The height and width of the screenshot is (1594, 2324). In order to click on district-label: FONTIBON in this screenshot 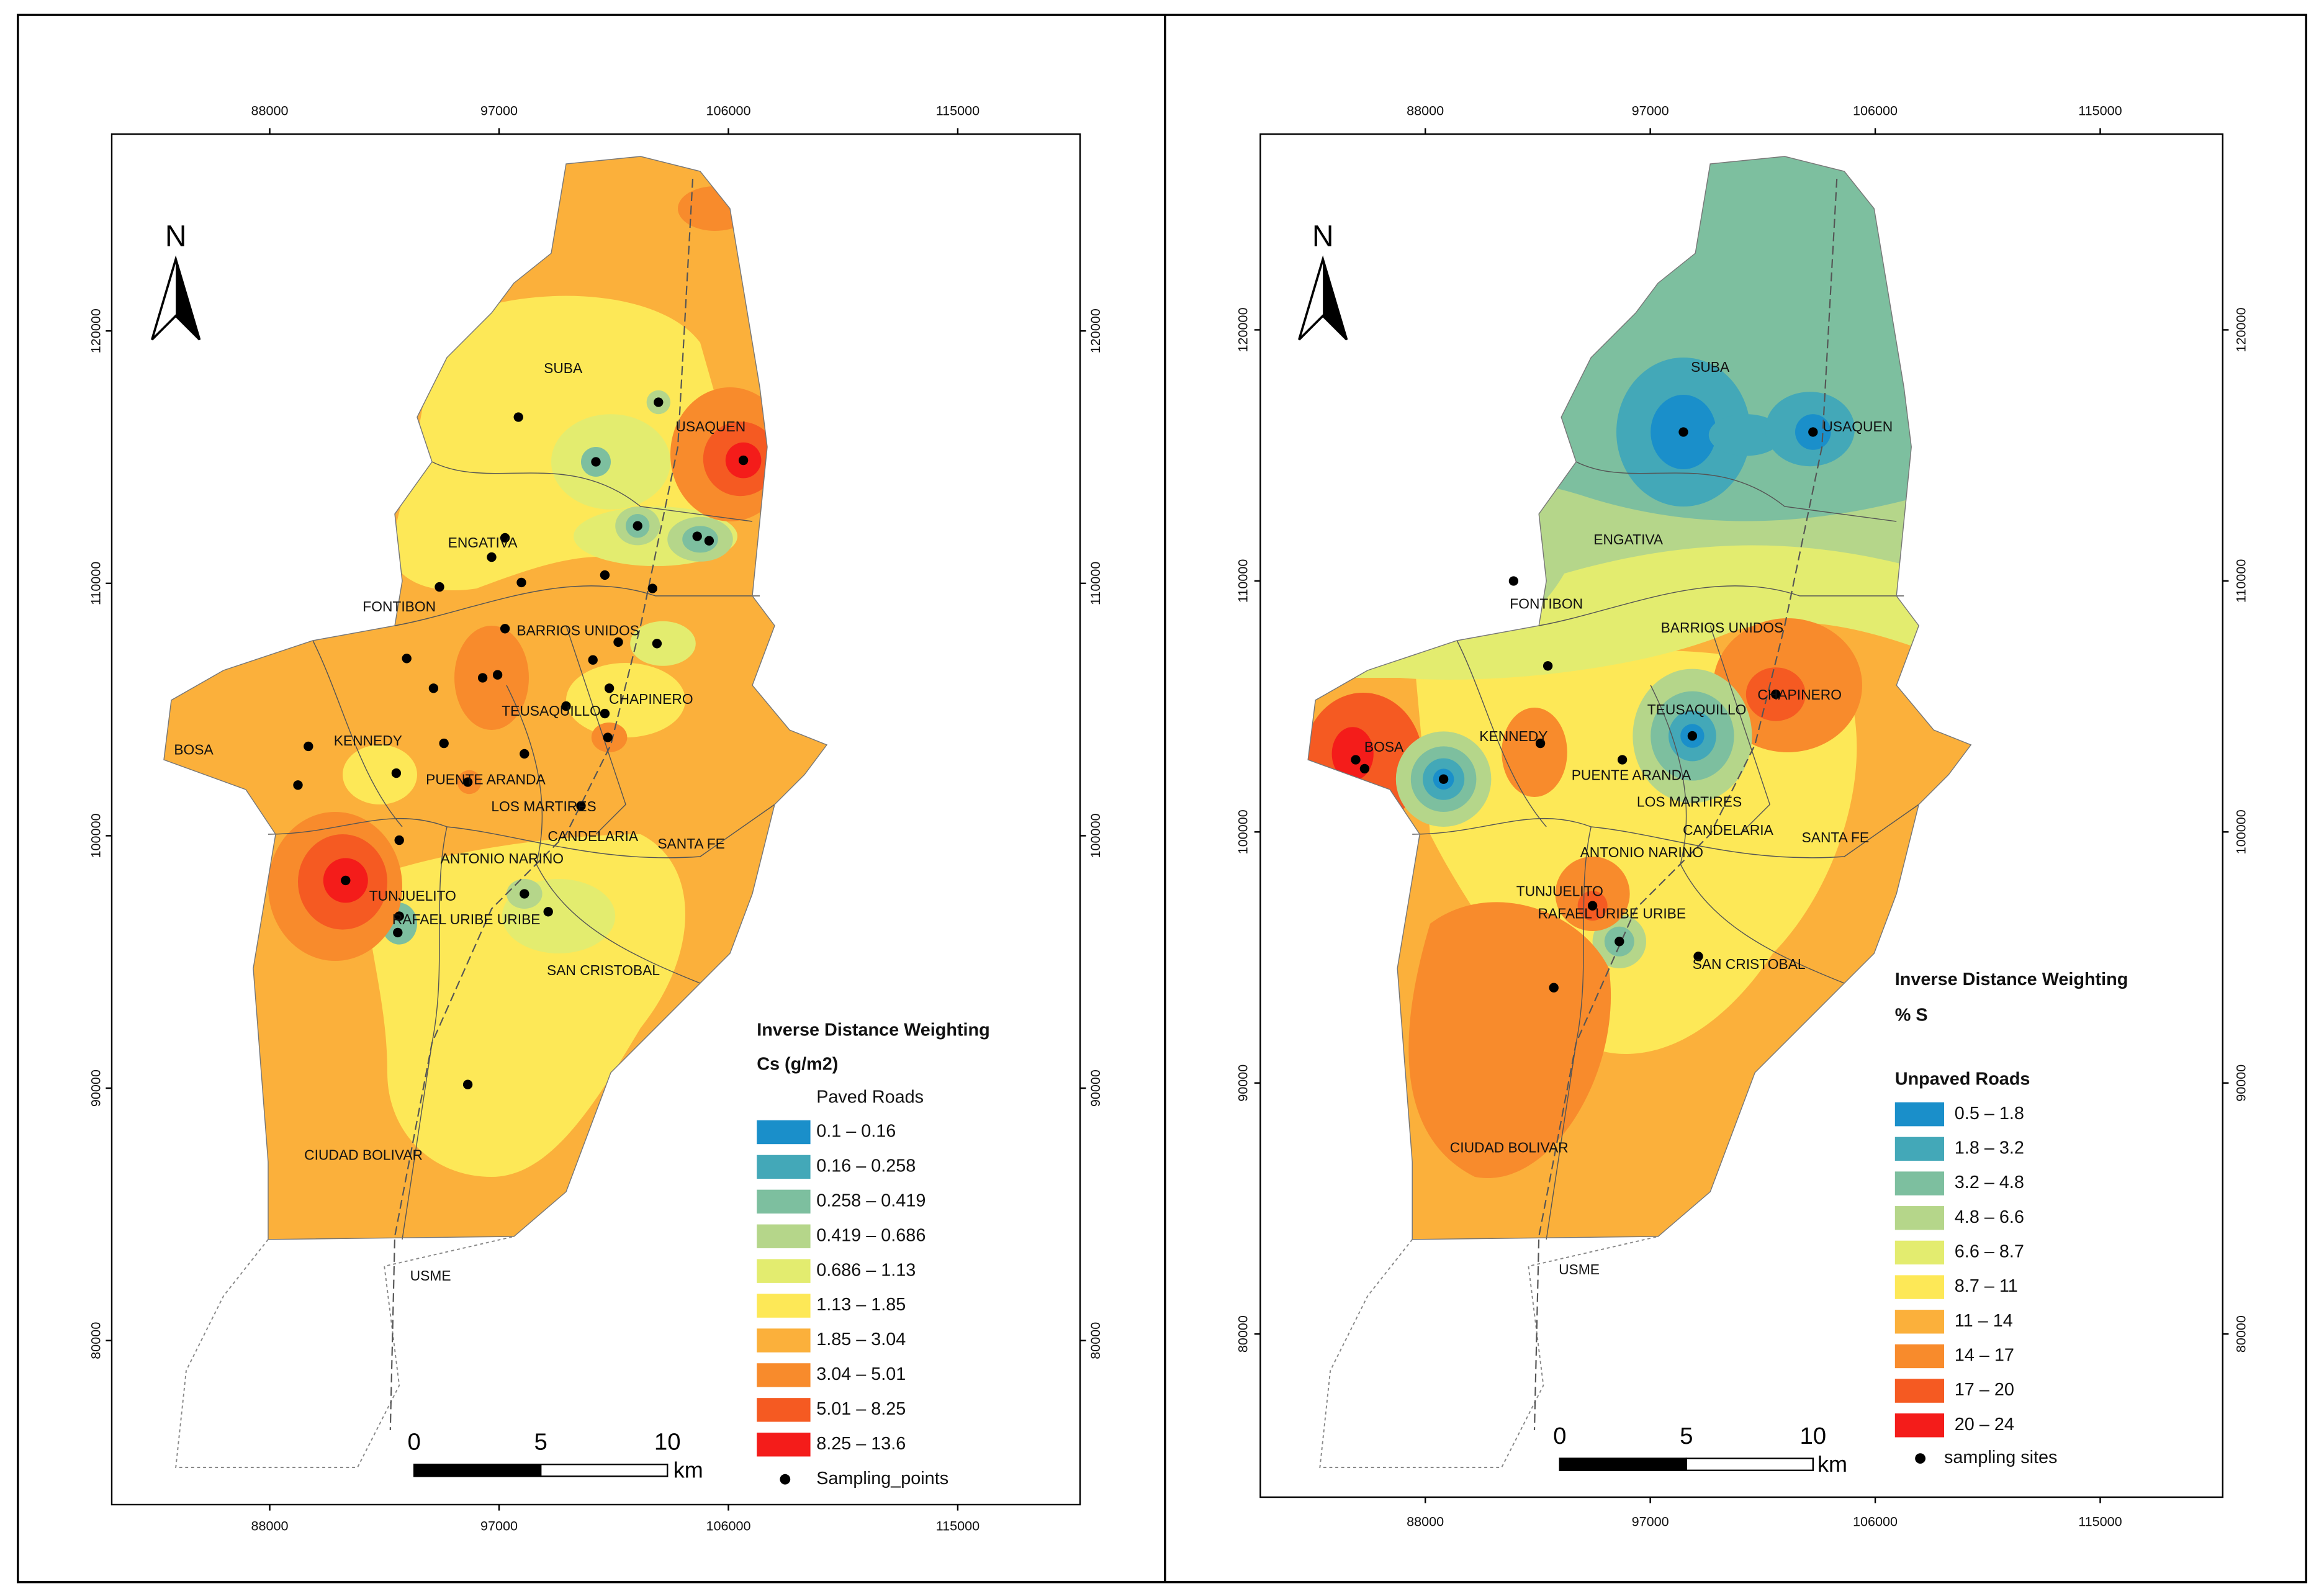, I will do `click(399, 607)`.